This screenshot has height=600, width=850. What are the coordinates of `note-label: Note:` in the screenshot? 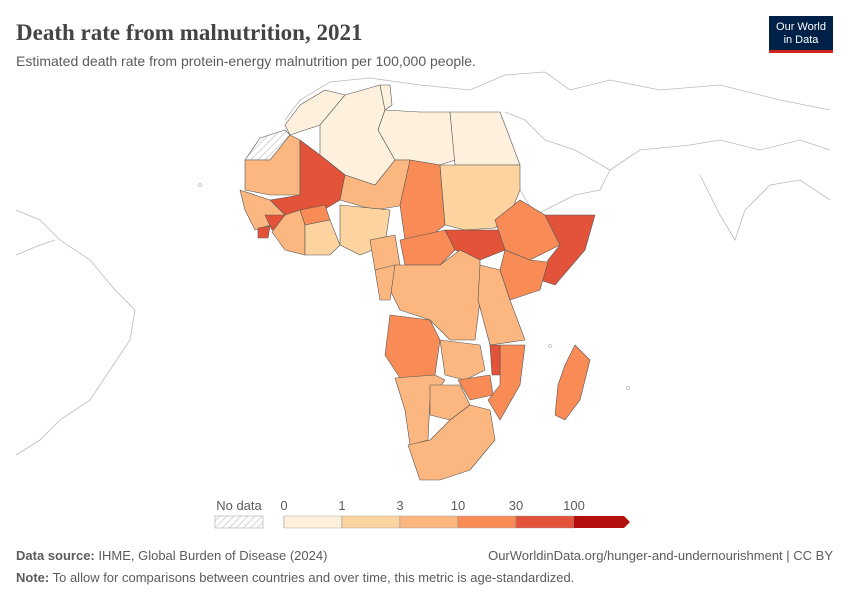 It's located at (32, 577).